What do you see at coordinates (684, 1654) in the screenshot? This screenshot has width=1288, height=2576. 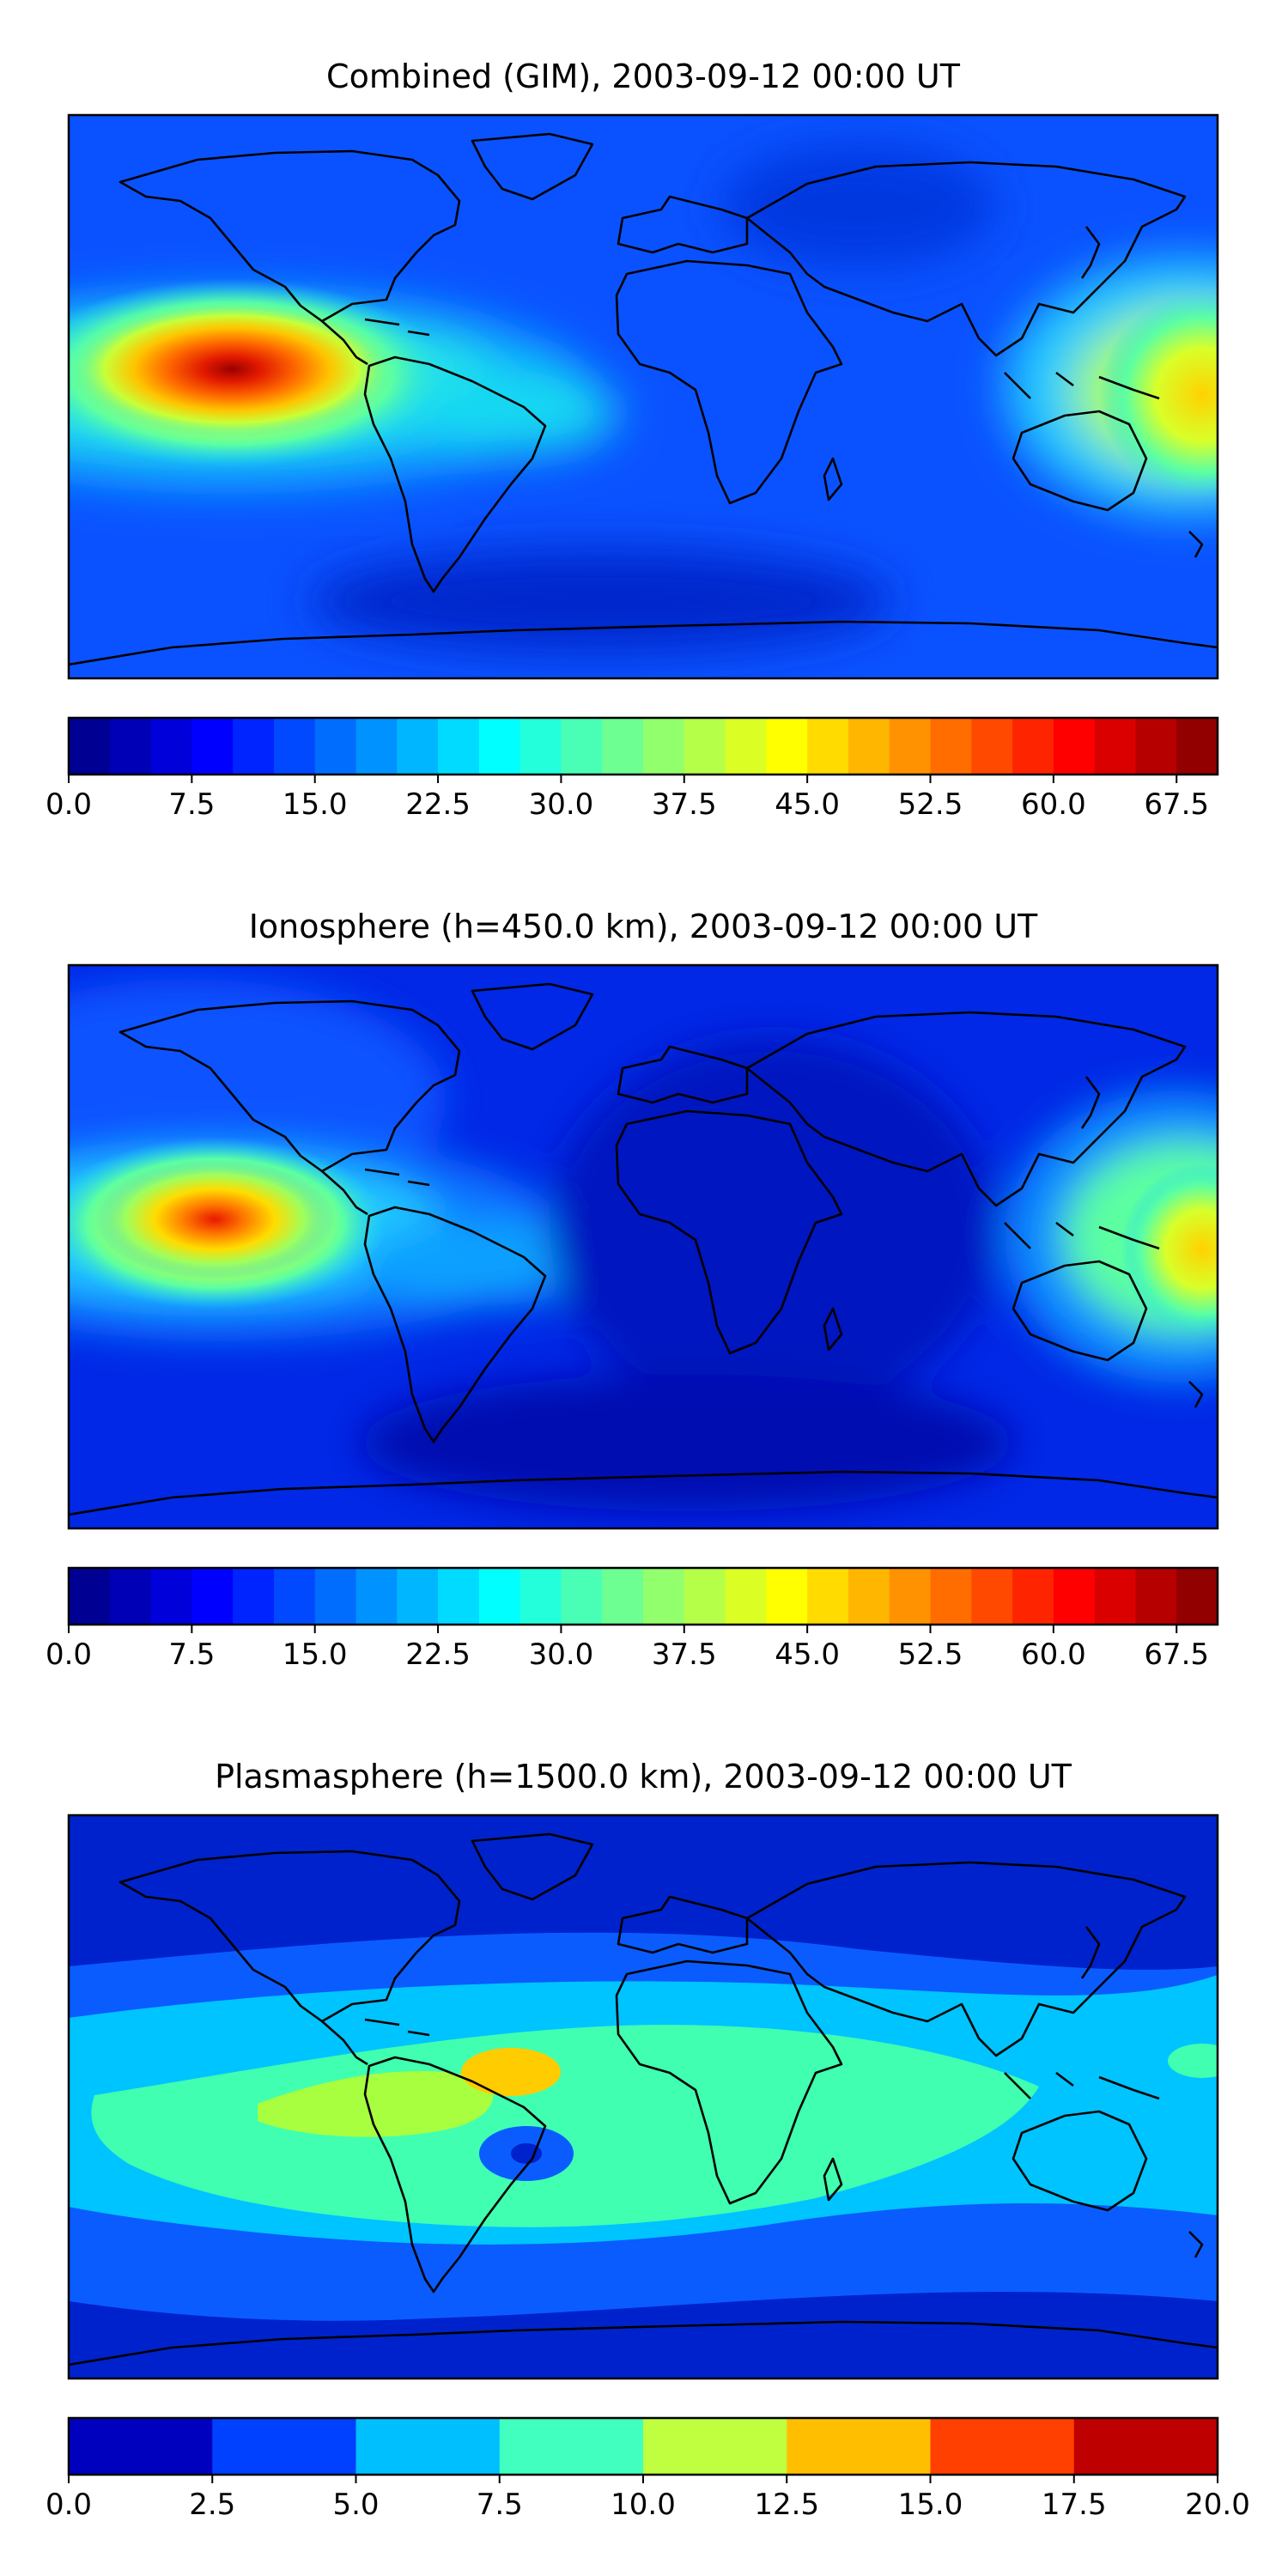 I see `colorbar-tick-label: 37.5` at bounding box center [684, 1654].